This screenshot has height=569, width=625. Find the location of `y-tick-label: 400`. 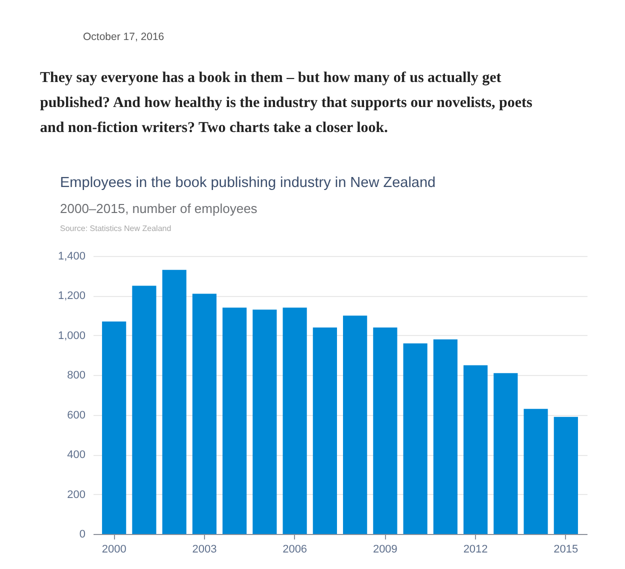

y-tick-label: 400 is located at coordinates (76, 455).